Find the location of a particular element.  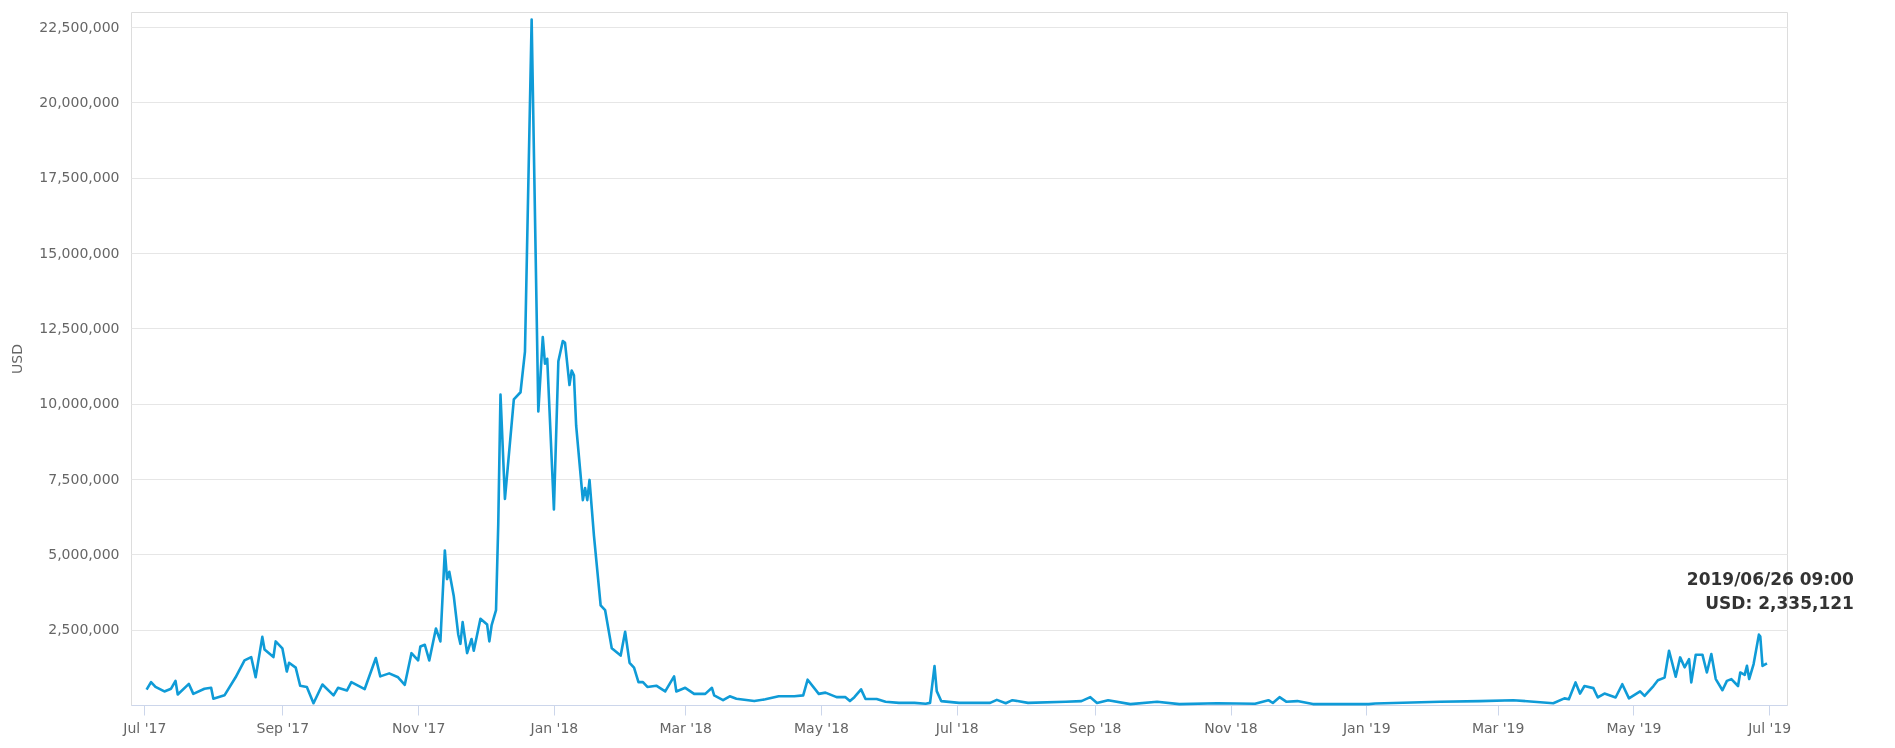

y-tick-label: 20,000,000 is located at coordinates (79, 101).